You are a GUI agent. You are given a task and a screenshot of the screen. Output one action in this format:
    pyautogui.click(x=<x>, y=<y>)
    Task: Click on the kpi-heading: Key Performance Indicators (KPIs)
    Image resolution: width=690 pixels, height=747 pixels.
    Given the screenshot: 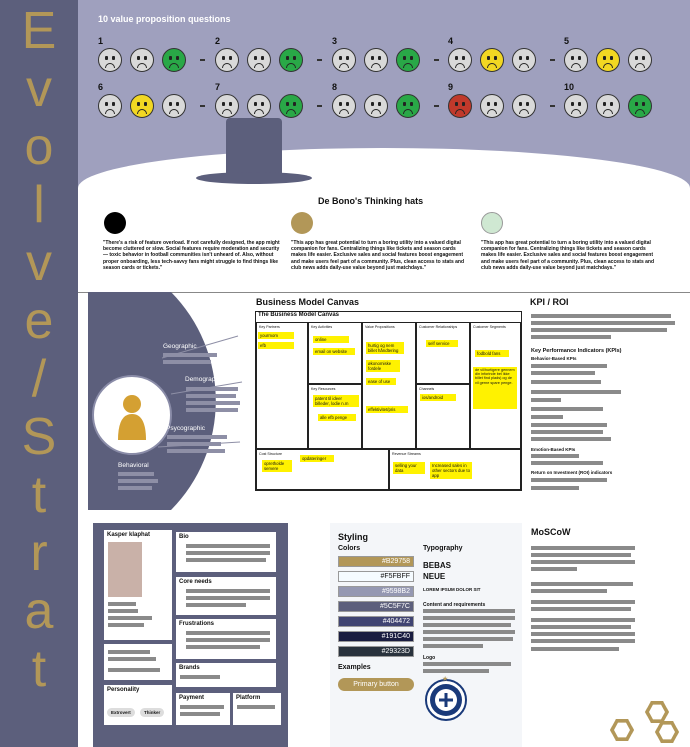 What is the action you would take?
    pyautogui.click(x=576, y=351)
    